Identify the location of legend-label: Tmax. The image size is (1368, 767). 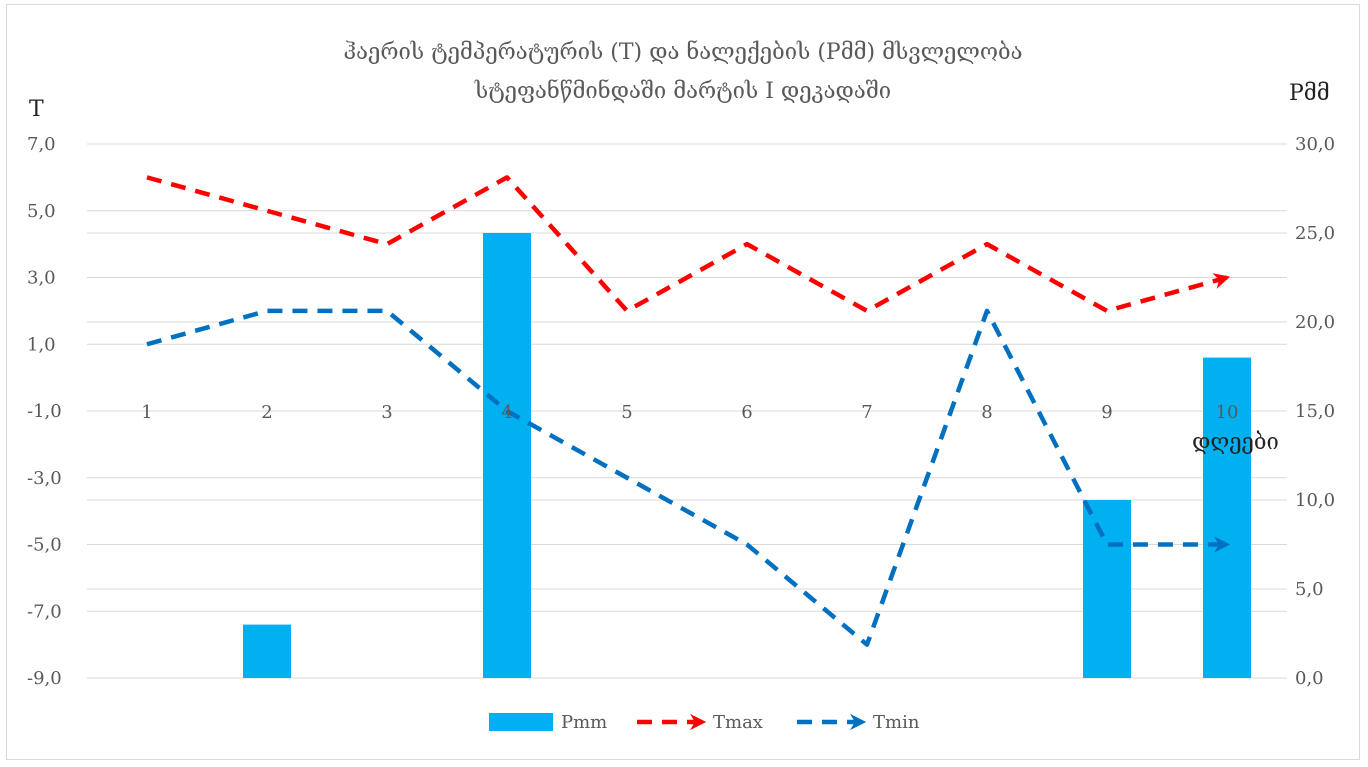
(738, 722).